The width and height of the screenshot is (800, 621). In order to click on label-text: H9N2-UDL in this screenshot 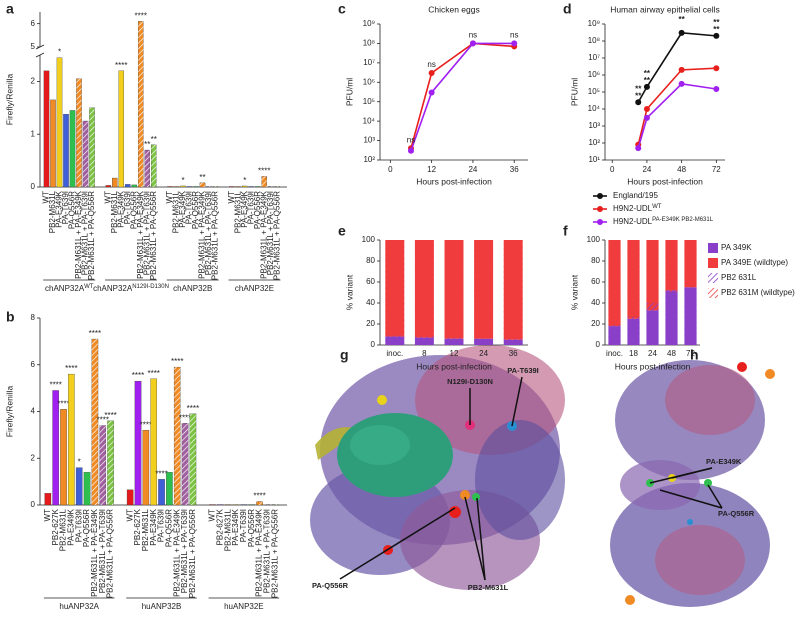, I will do `click(633, 221)`.